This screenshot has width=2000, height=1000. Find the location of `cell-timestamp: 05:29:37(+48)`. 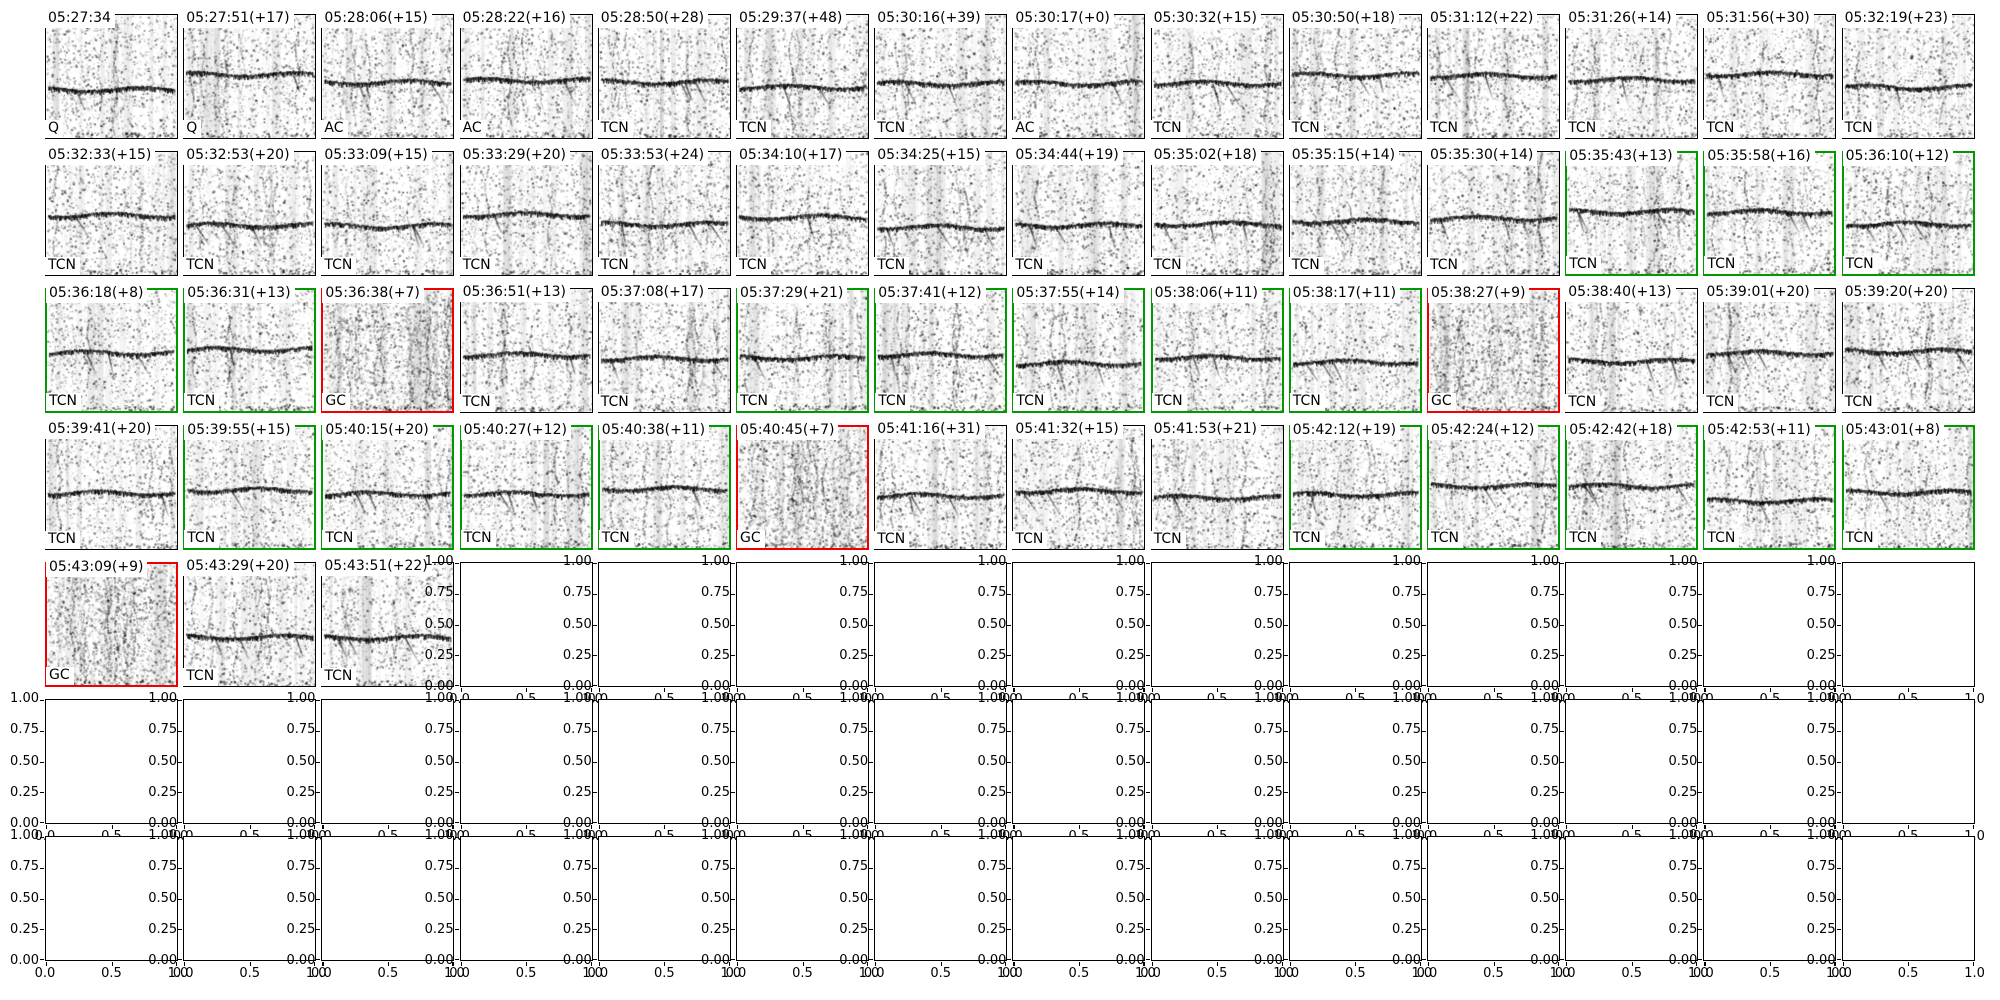

cell-timestamp: 05:29:37(+48) is located at coordinates (791, 19).